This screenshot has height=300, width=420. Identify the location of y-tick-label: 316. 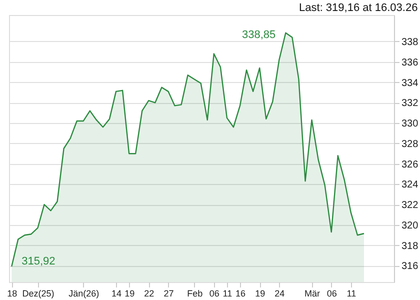
(410, 266).